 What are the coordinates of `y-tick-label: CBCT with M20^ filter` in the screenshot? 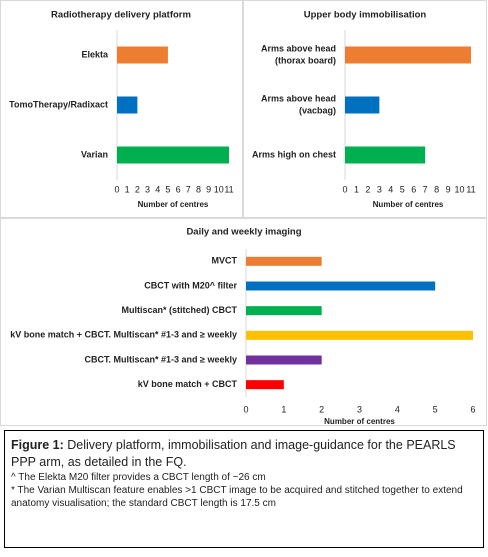 It's located at (190, 285).